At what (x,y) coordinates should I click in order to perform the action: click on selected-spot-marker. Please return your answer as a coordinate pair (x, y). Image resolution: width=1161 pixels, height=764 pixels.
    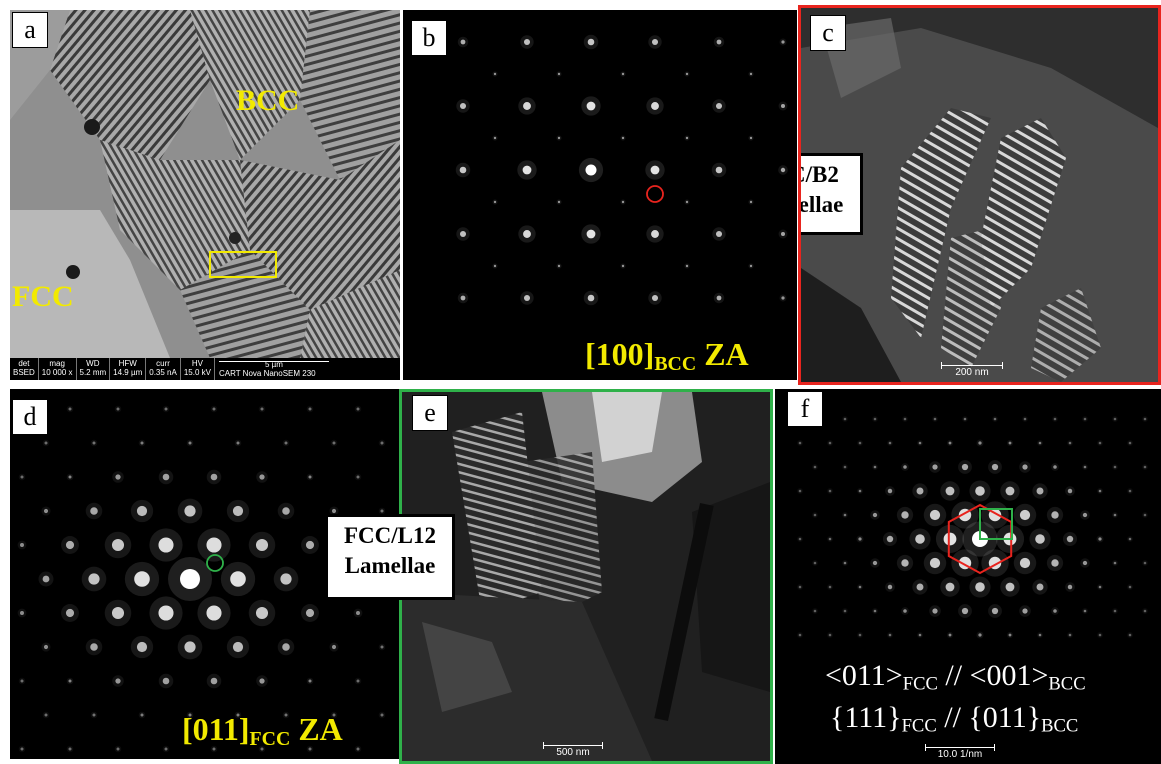
    Looking at the image, I should click on (655, 194).